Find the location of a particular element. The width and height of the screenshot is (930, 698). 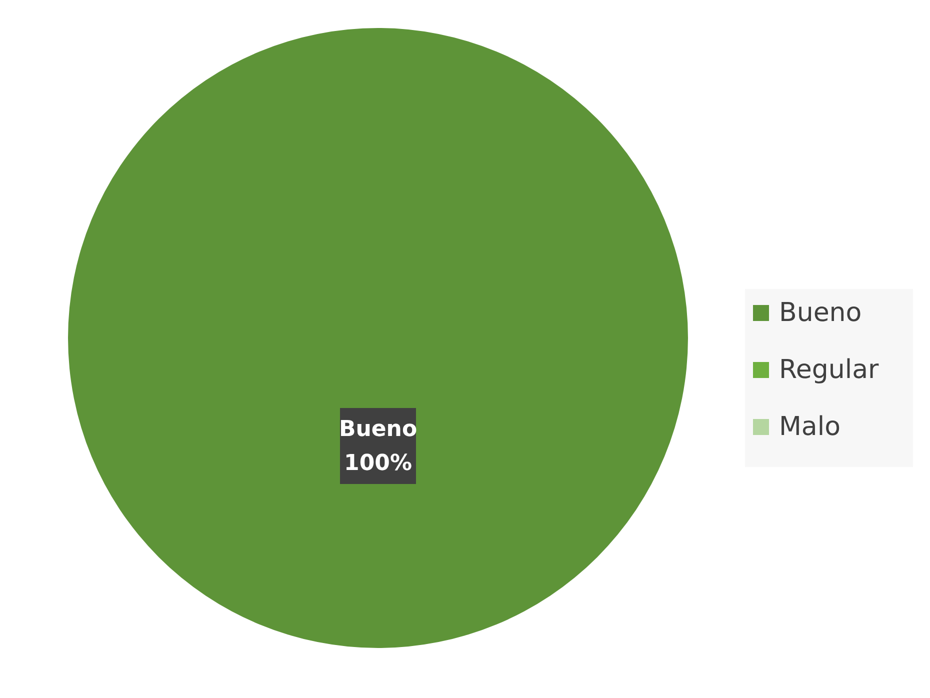

data-label: 100% is located at coordinates (378, 463).